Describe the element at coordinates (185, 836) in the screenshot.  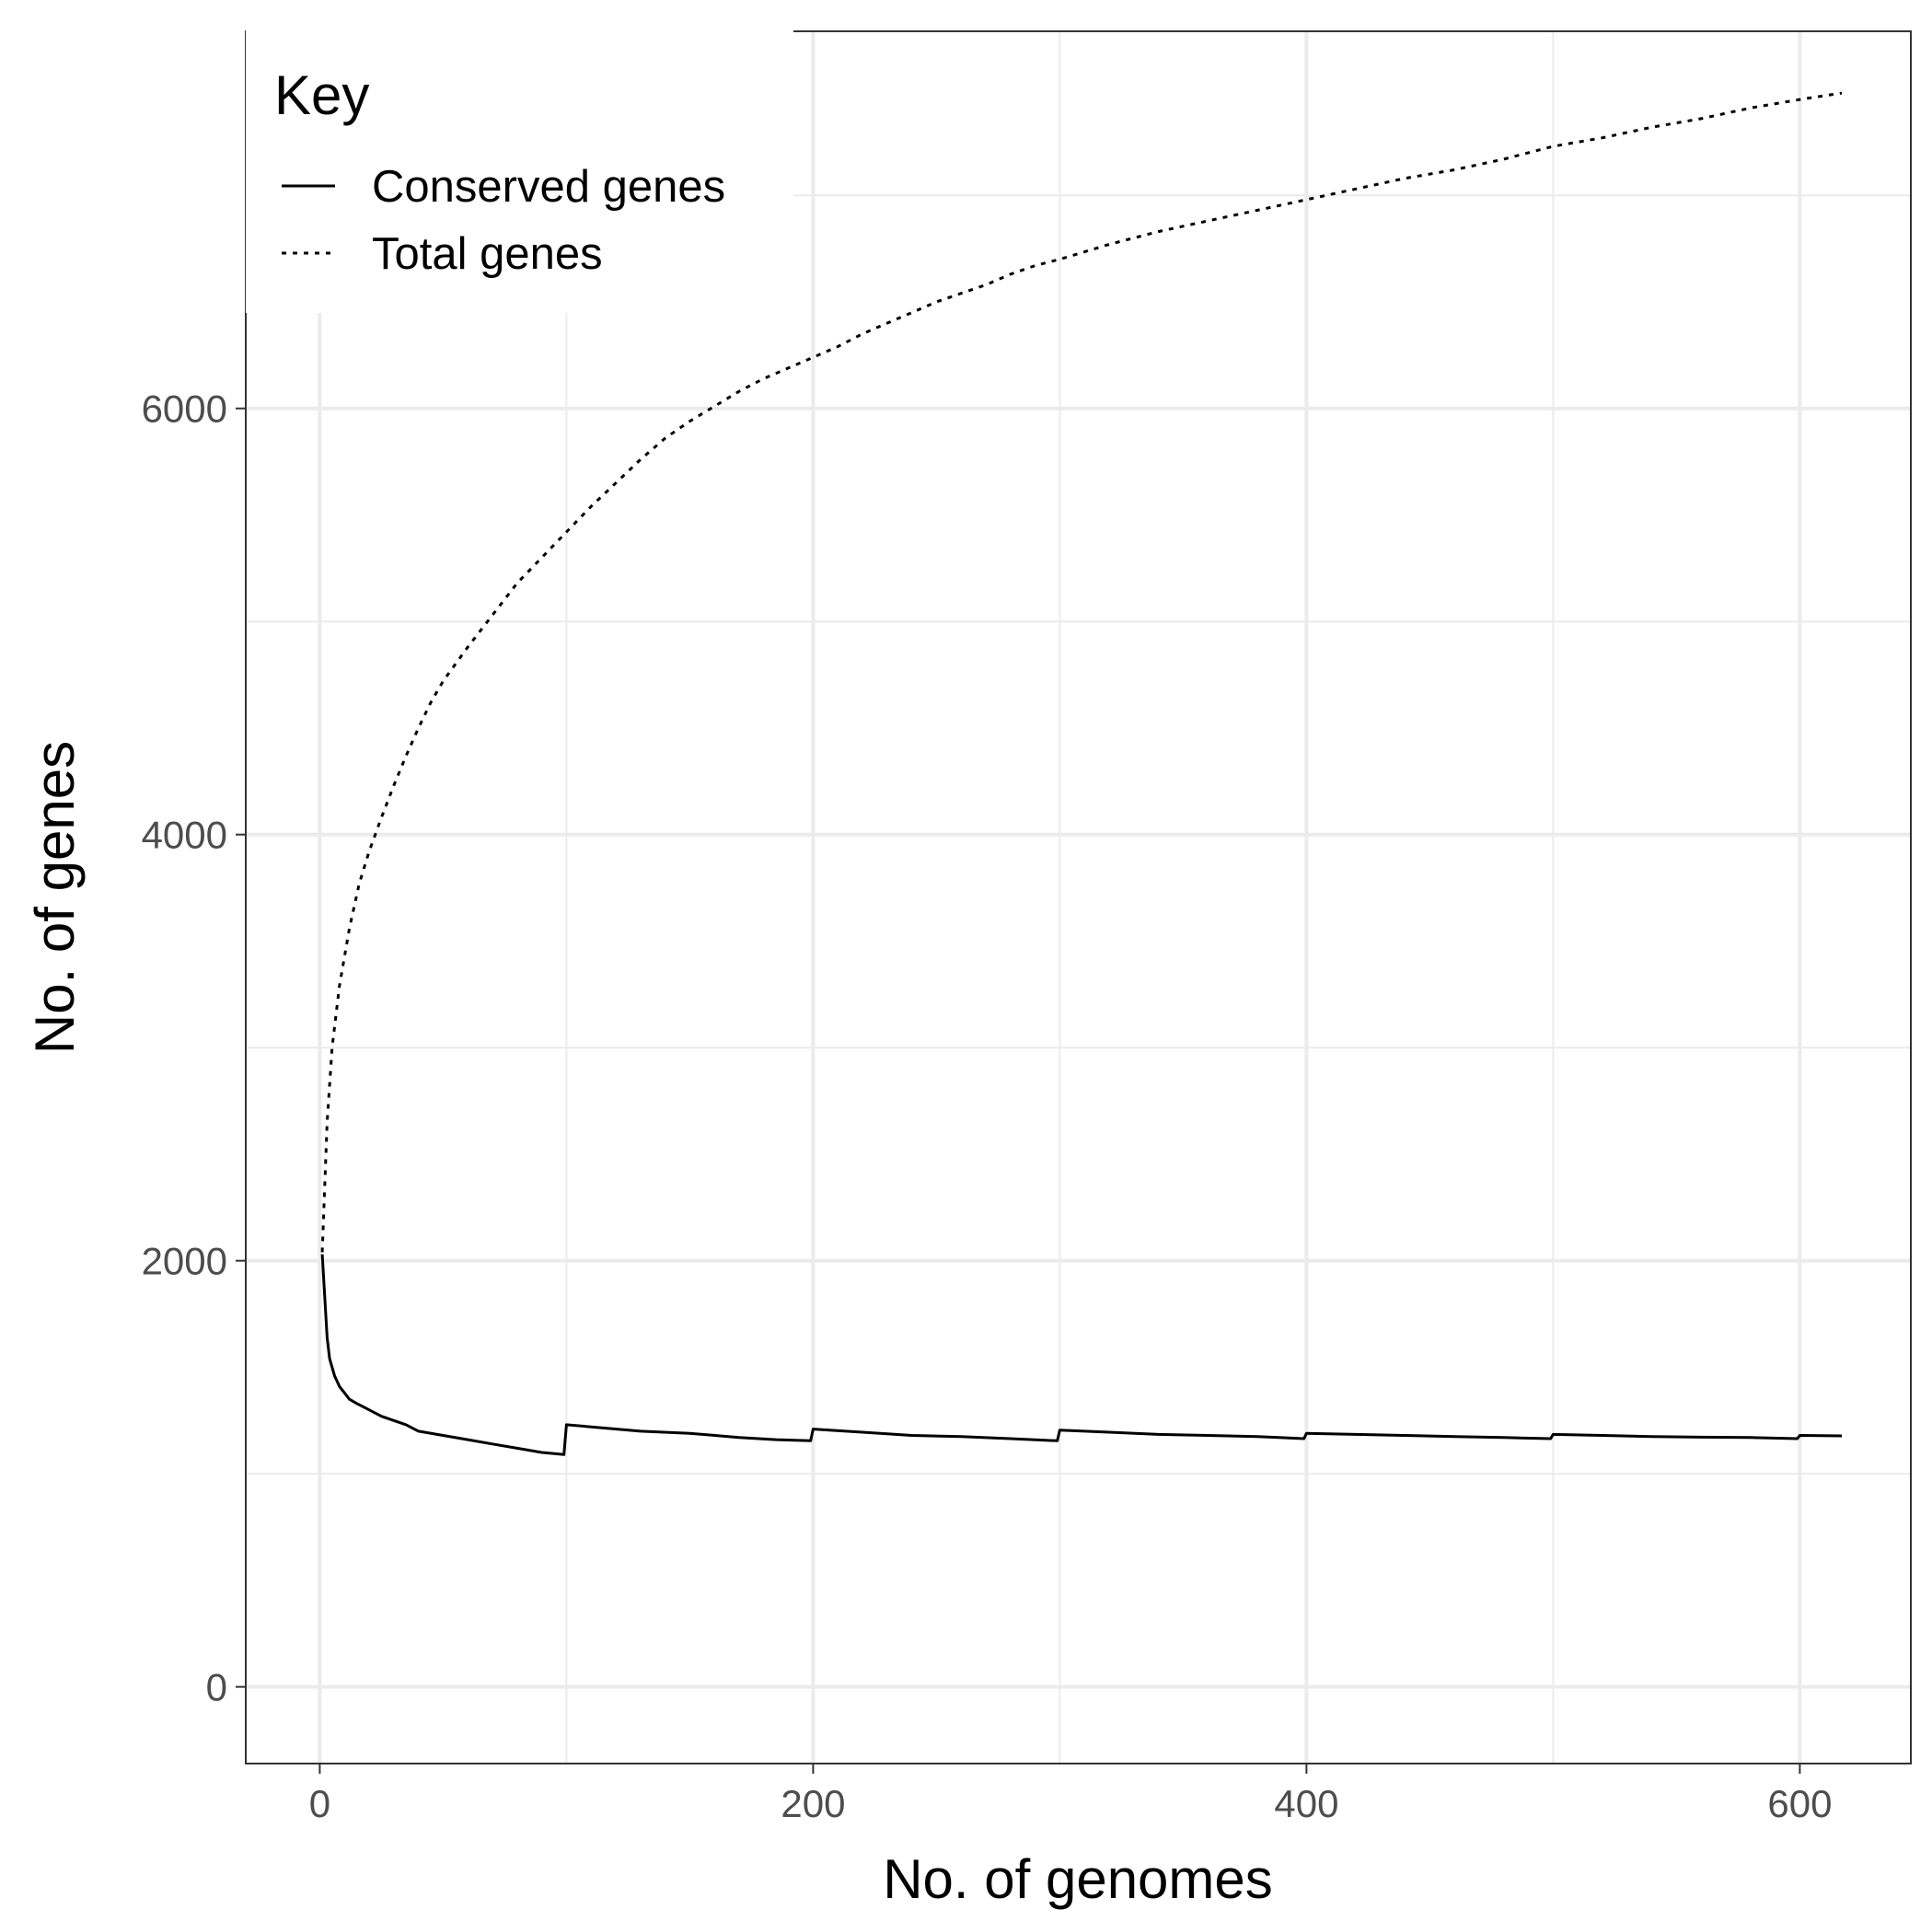
I see `y-tick-label: 4000` at that location.